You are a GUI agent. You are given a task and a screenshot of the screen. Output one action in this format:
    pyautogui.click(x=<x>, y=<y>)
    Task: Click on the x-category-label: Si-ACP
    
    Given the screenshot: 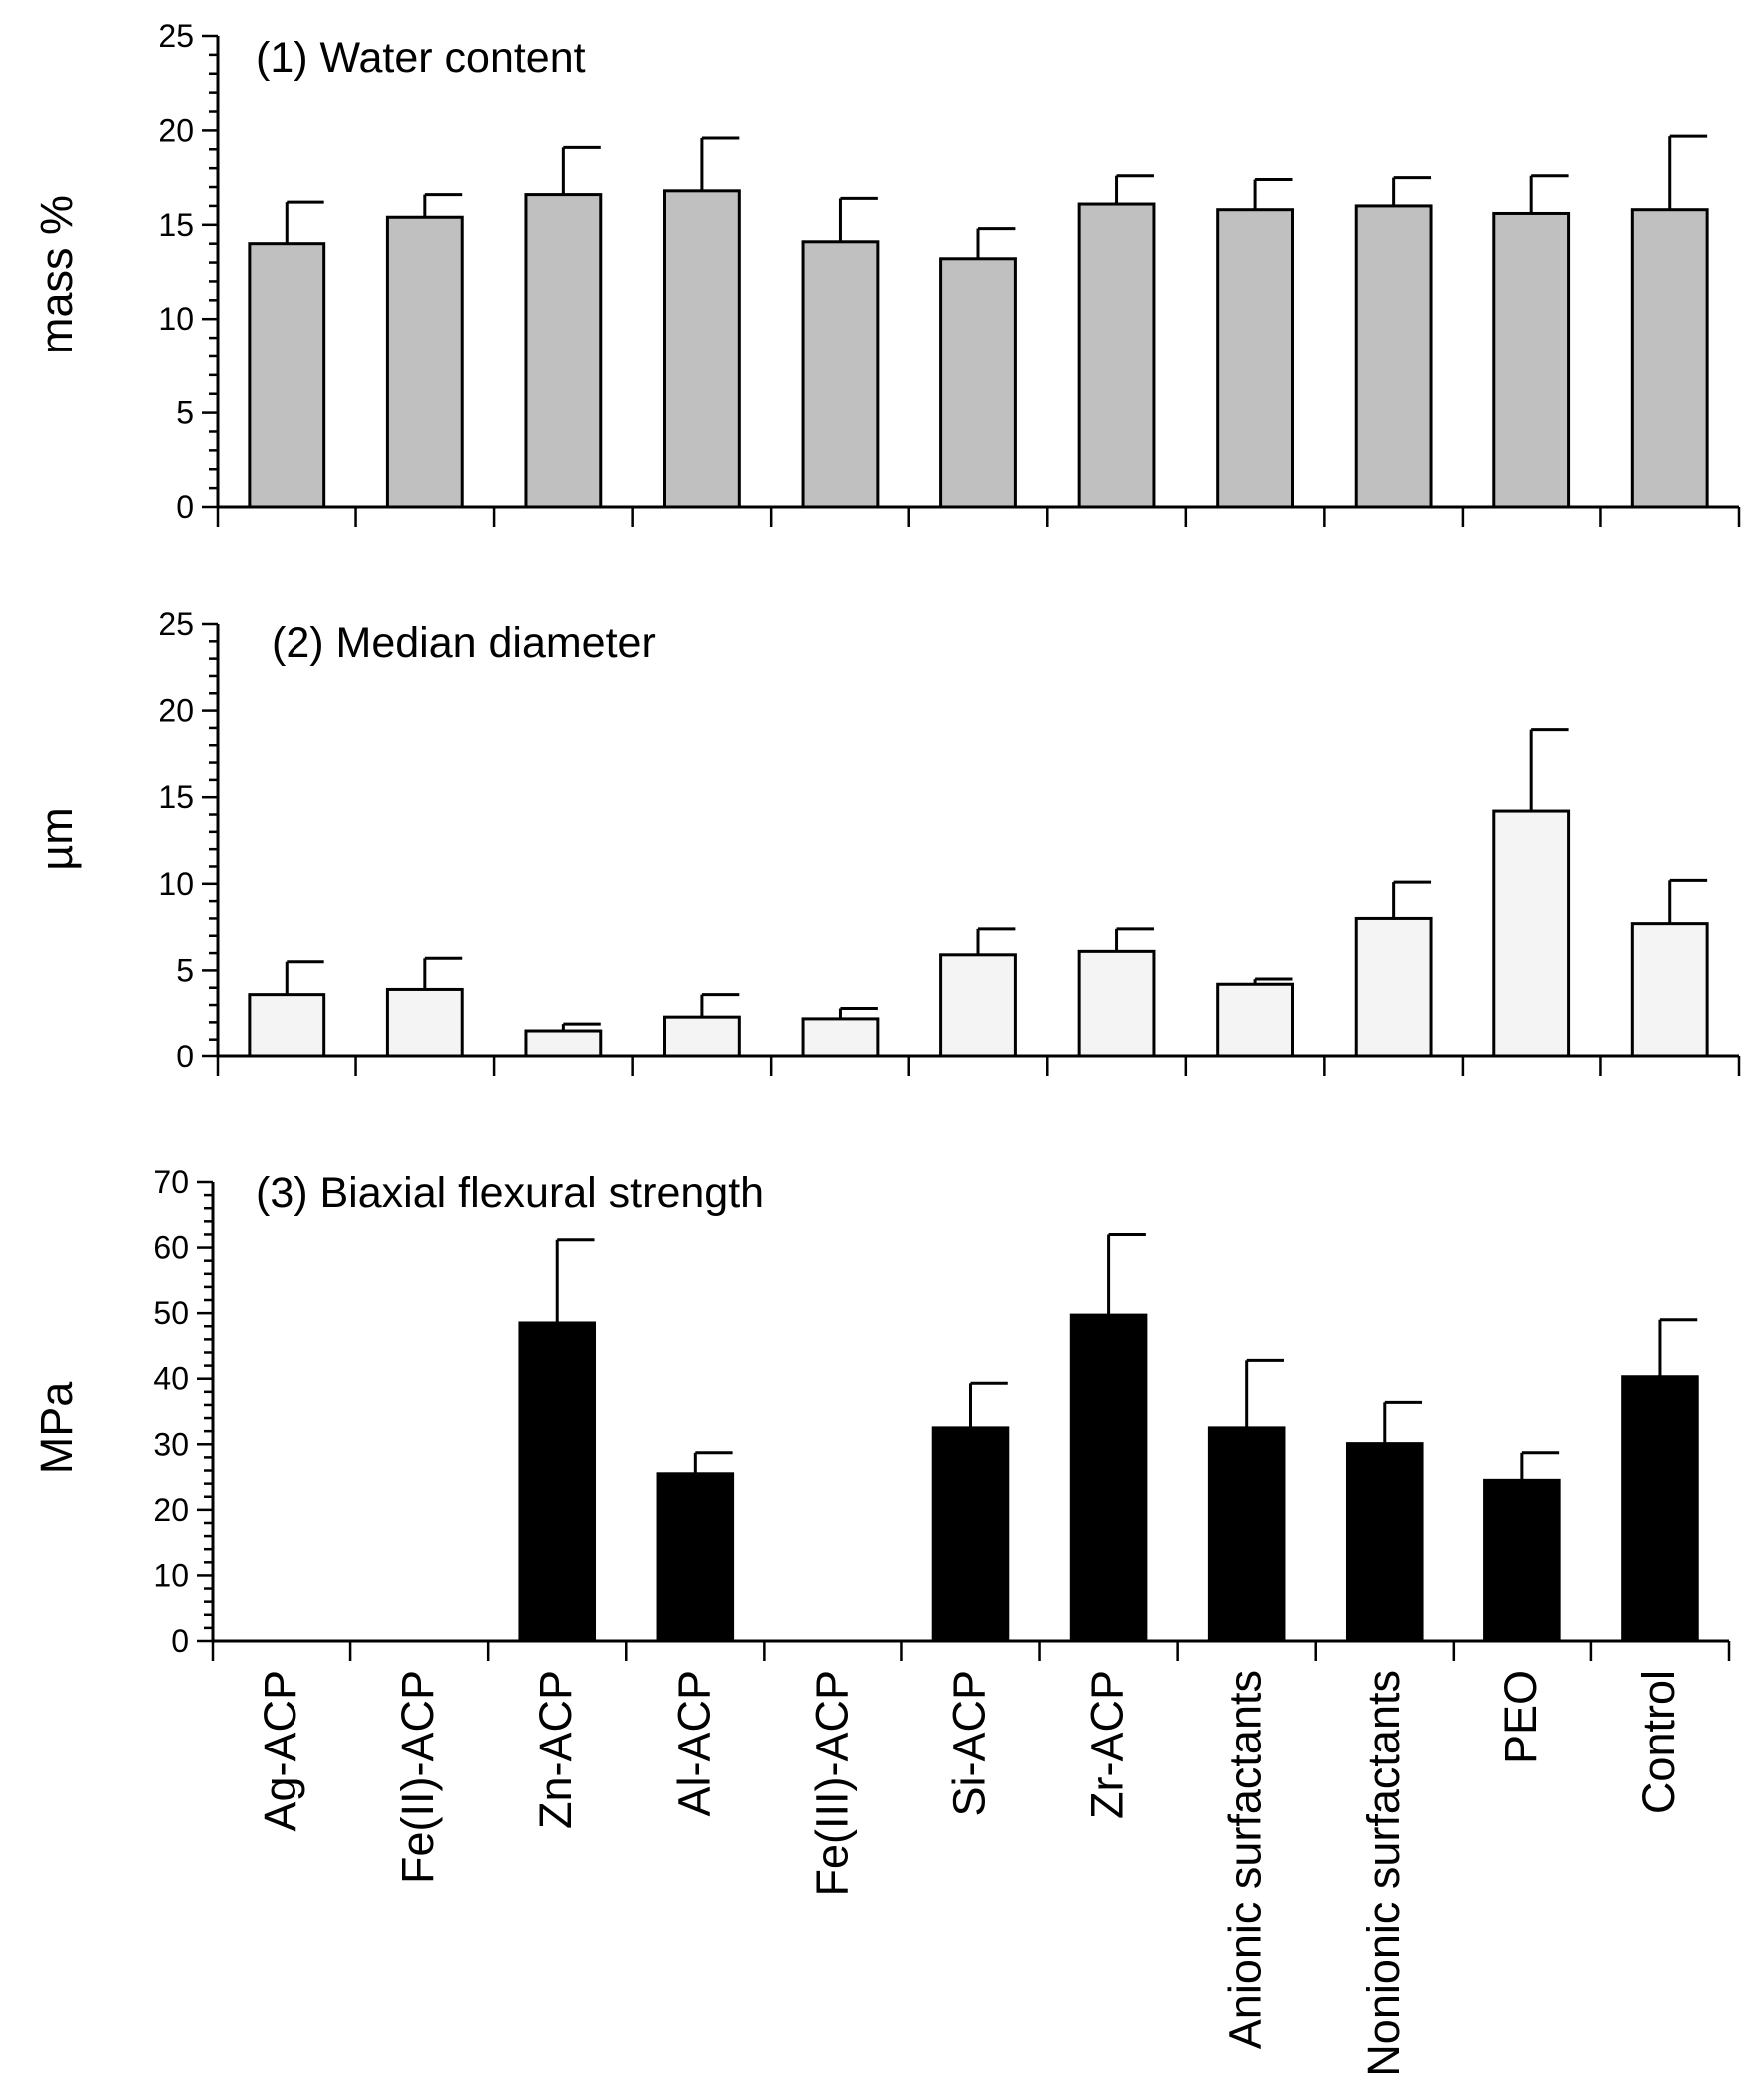 What is the action you would take?
    pyautogui.click(x=970, y=1743)
    